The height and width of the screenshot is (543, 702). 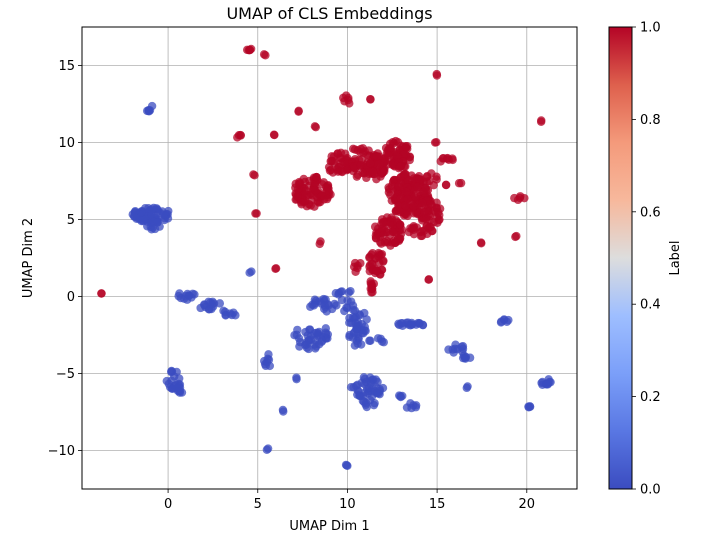 I want to click on y-axis-label: UMAP Dim 2, so click(x=28, y=258).